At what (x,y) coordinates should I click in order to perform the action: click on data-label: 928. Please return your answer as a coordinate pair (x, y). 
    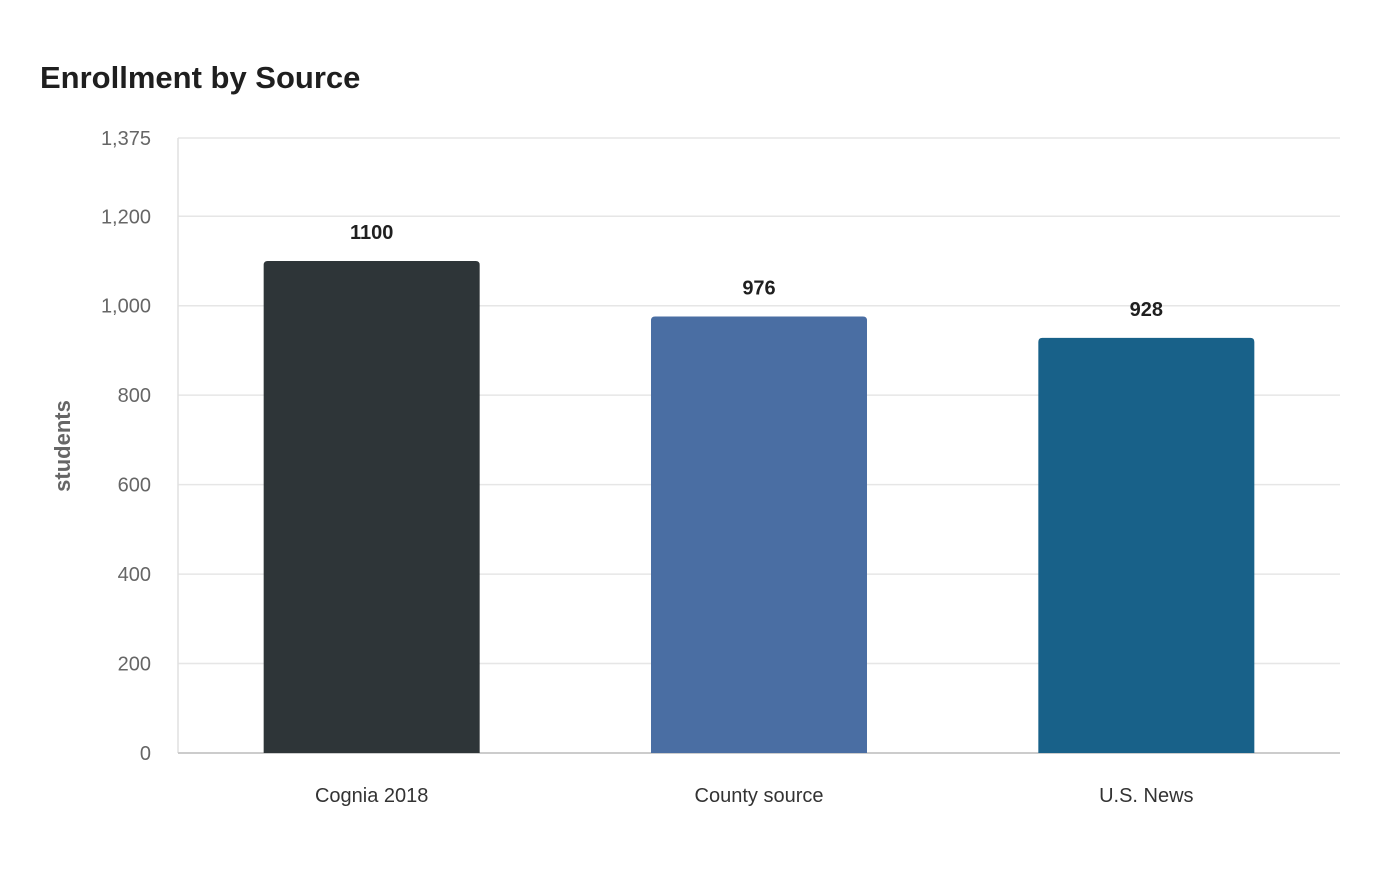
    Looking at the image, I should click on (1146, 310).